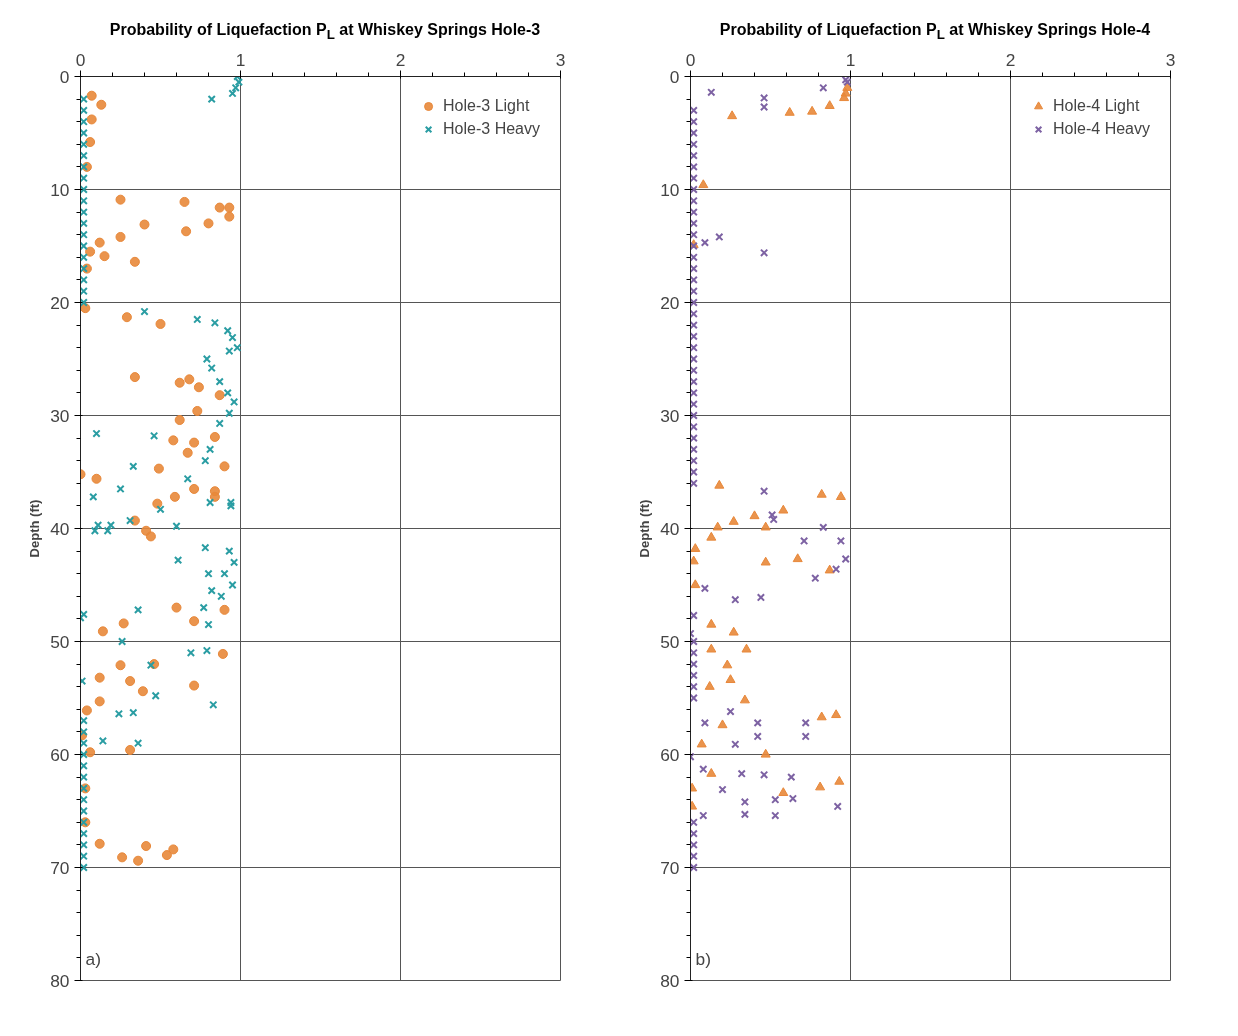  I want to click on legend-label: Hole-3 Light, so click(486, 106).